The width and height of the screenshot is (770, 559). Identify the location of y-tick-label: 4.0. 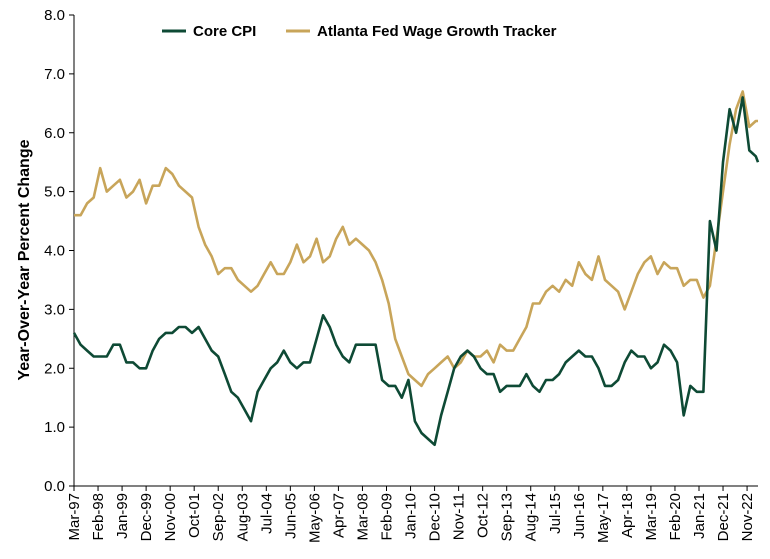
(54, 251).